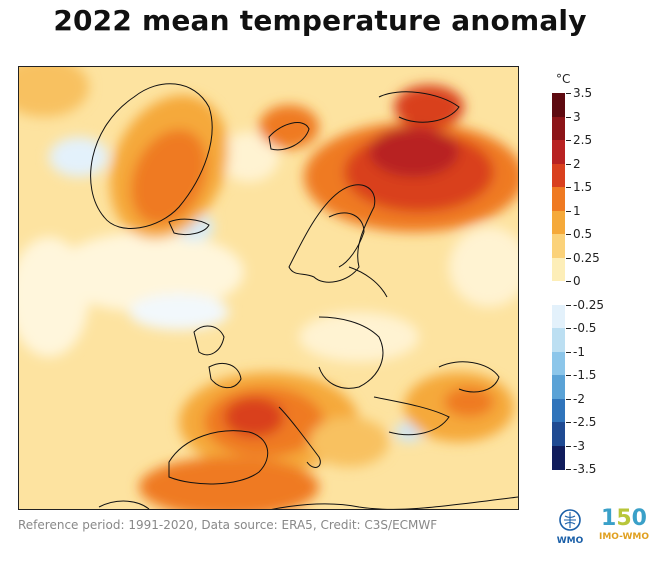 The height and width of the screenshot is (567, 663). What do you see at coordinates (609, 518) in the screenshot?
I see `imo-mark-1: 1` at bounding box center [609, 518].